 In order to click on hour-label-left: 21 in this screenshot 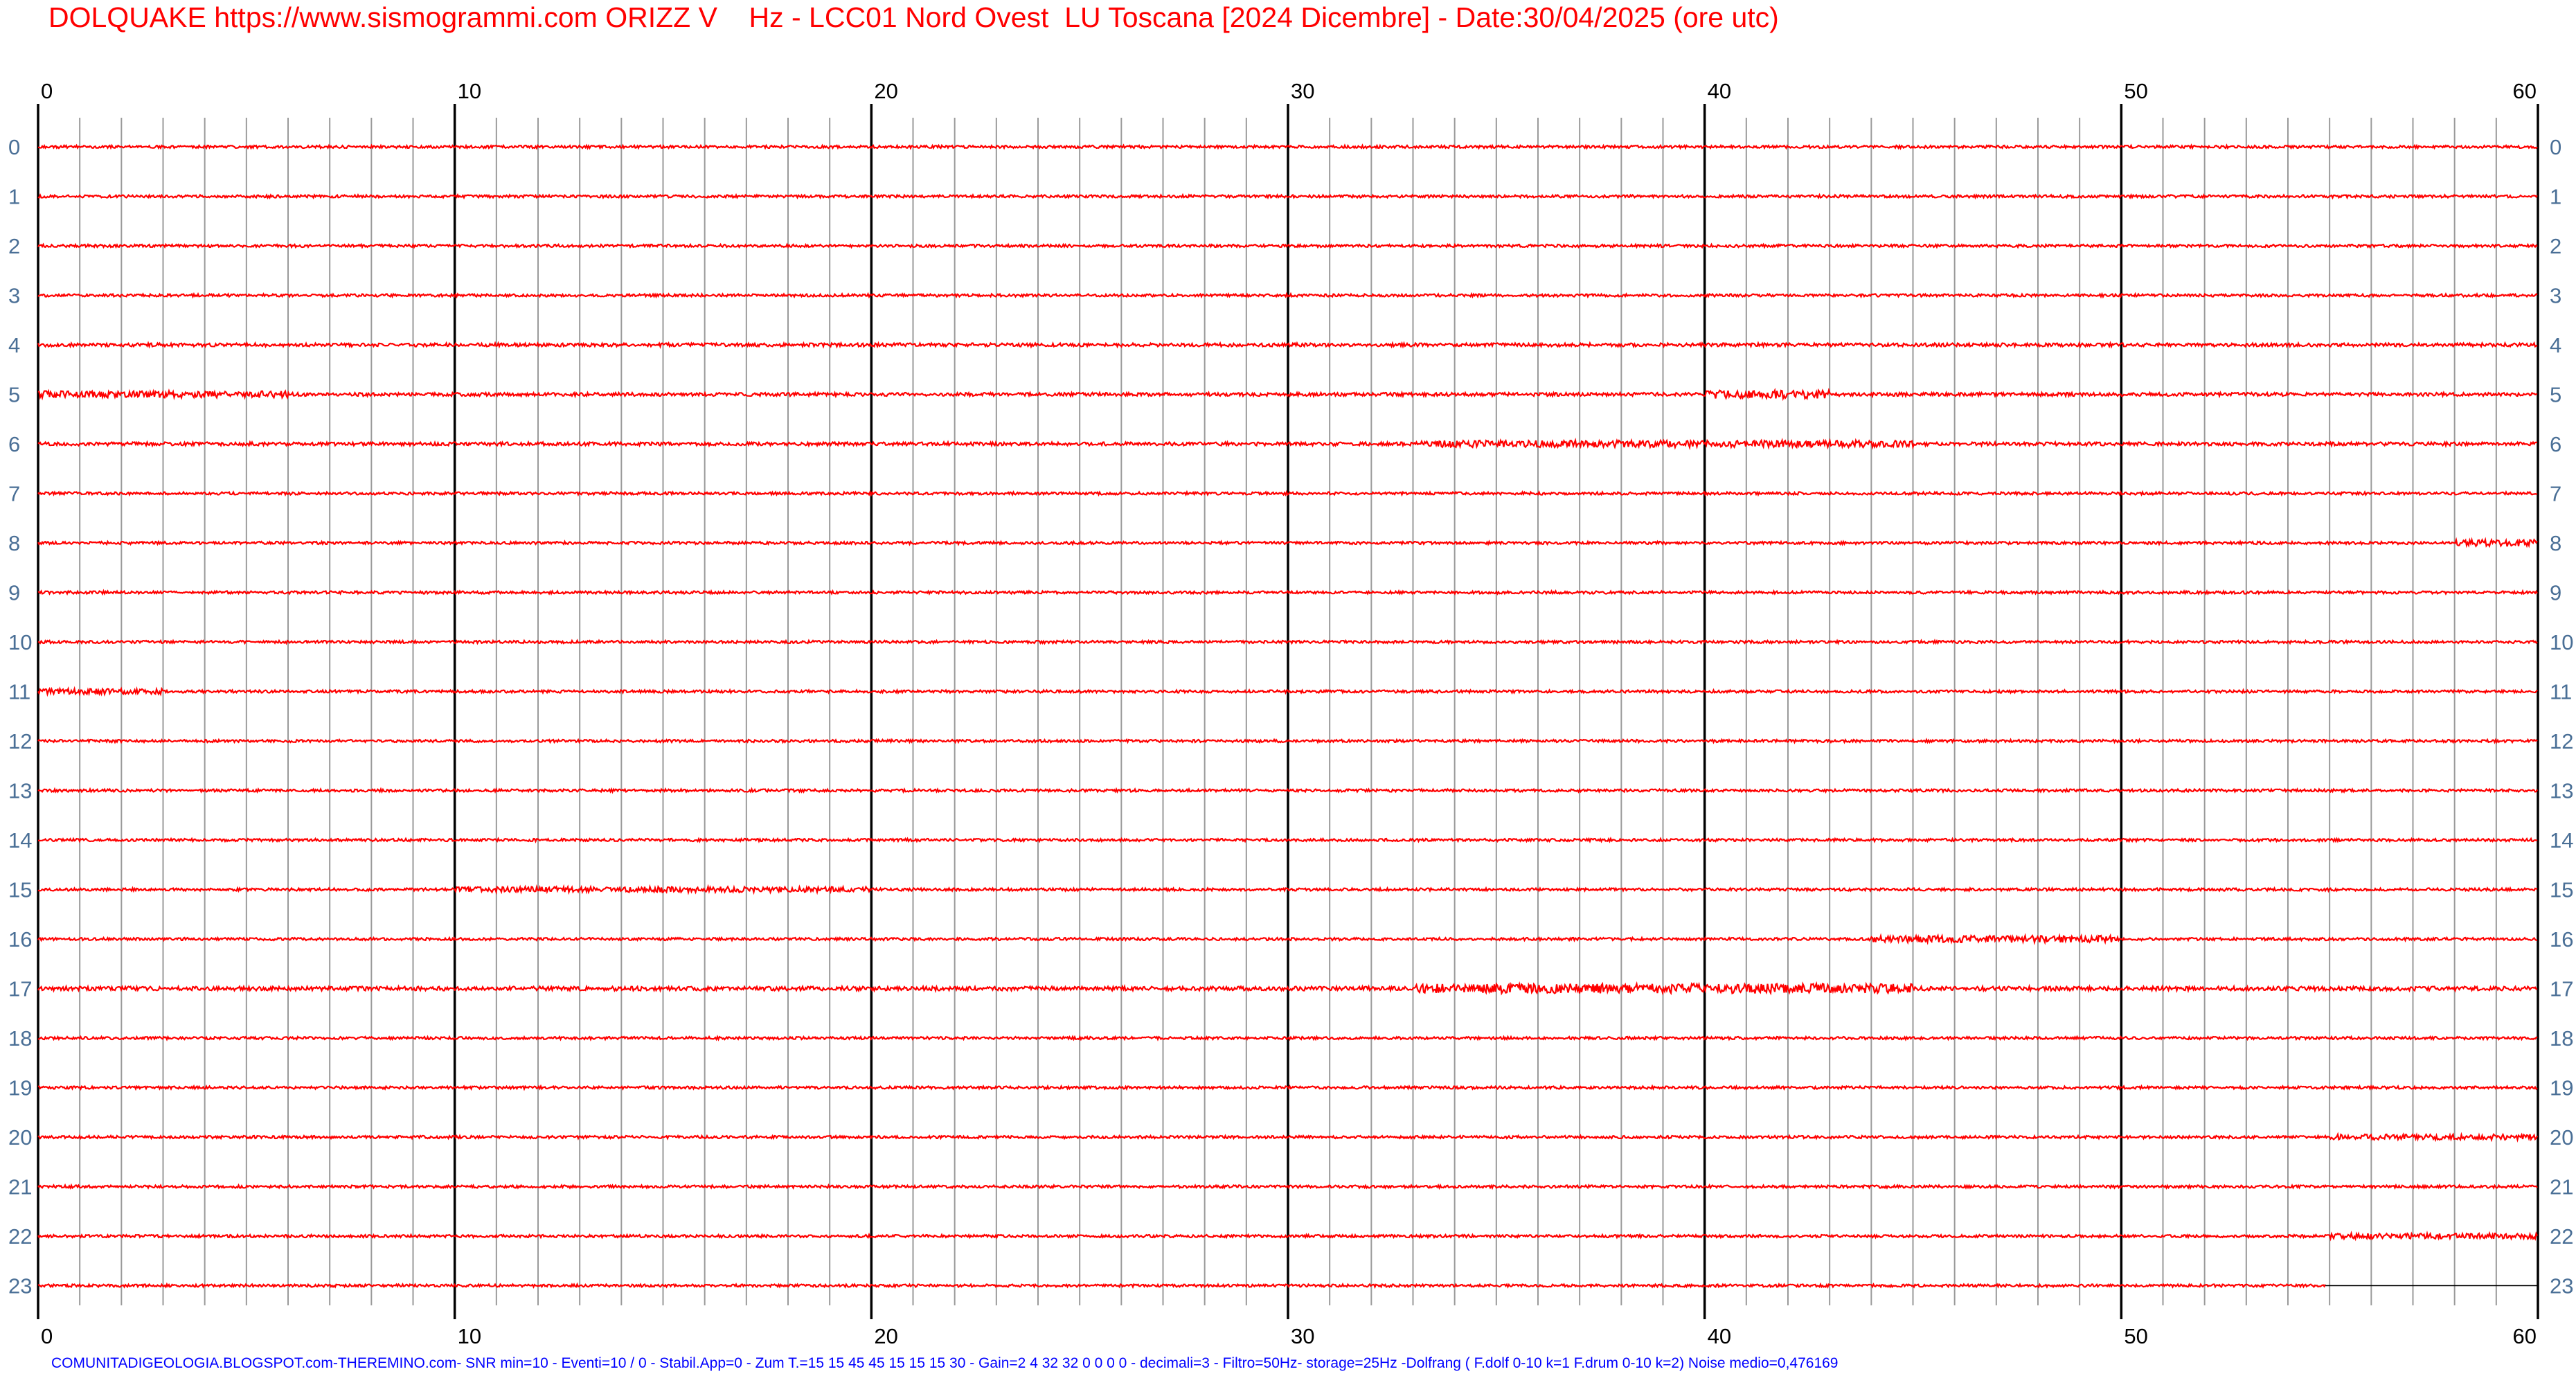, I will do `click(20, 1187)`.